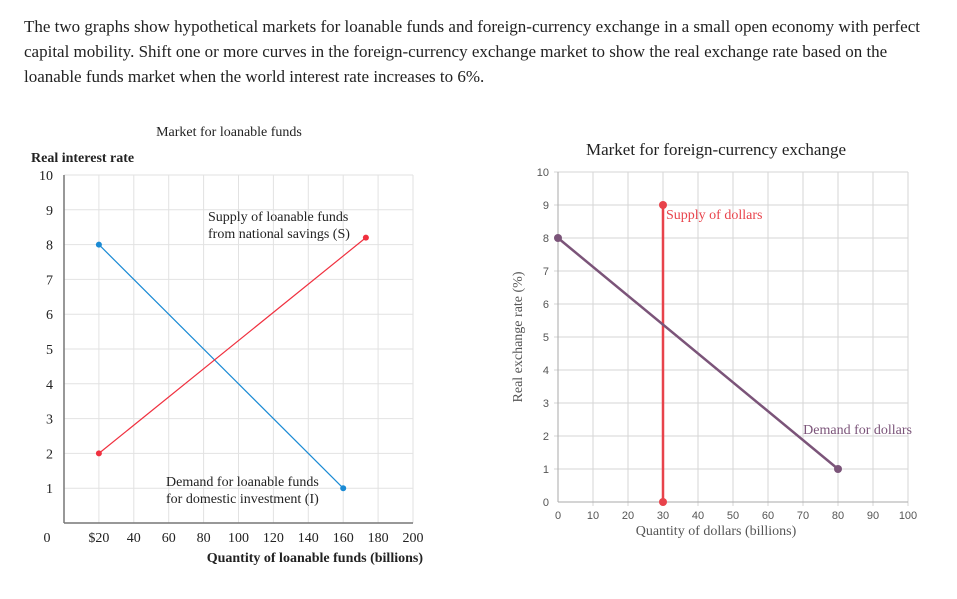 The width and height of the screenshot is (957, 599). I want to click on x-tick-label: 70, so click(803, 516).